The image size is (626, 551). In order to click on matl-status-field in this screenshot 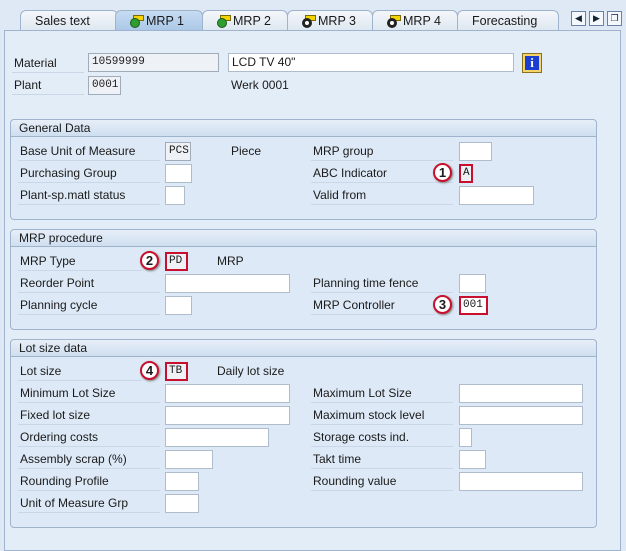, I will do `click(175, 195)`.